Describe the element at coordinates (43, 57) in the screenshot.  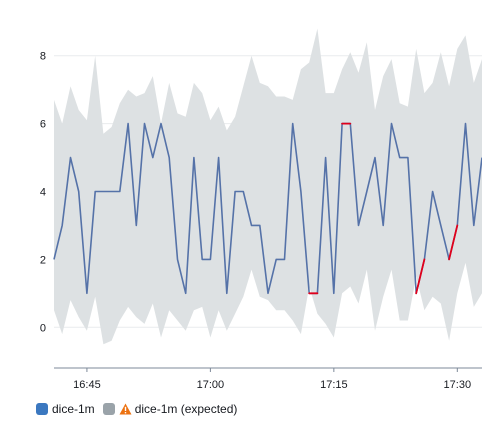
I see `y-tick-label: 8` at that location.